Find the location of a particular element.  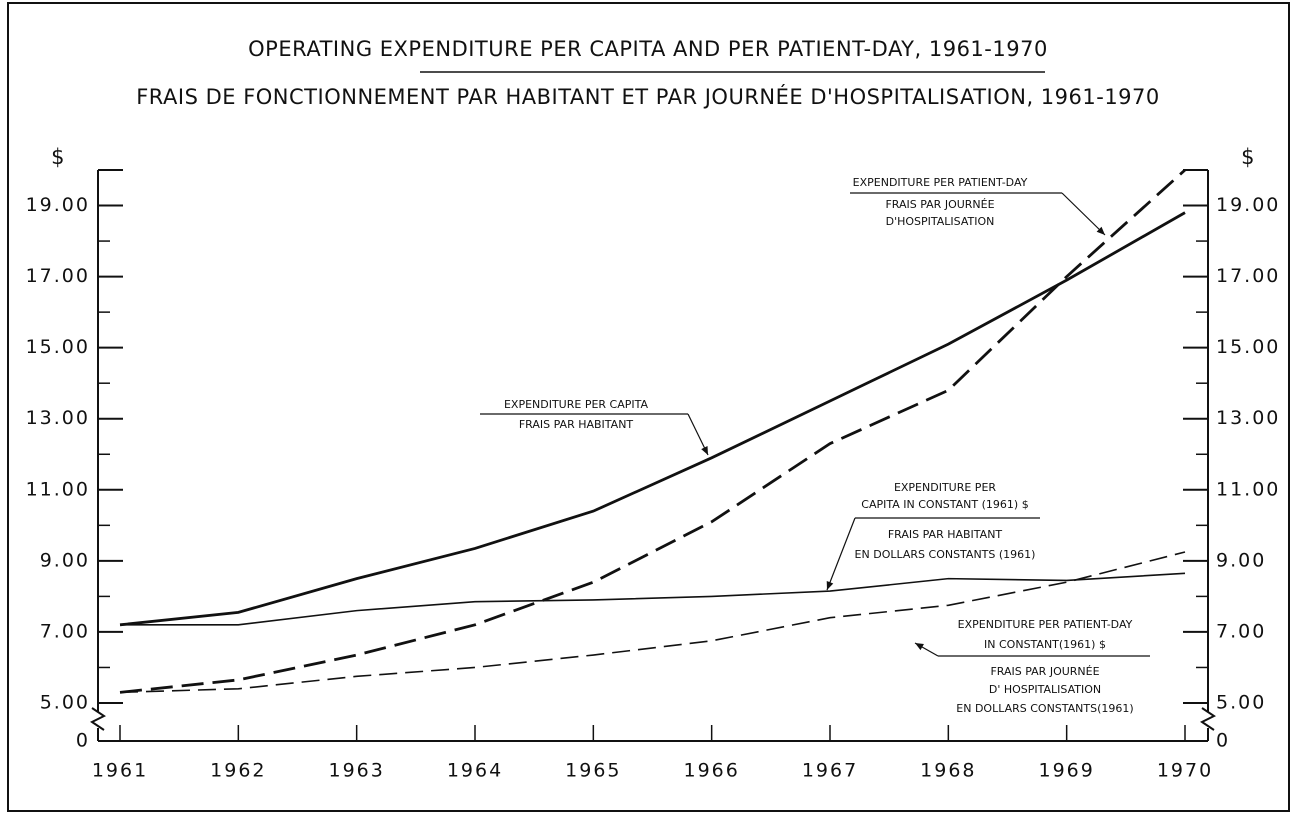

x-tick-label: 1968 is located at coordinates (948, 771).